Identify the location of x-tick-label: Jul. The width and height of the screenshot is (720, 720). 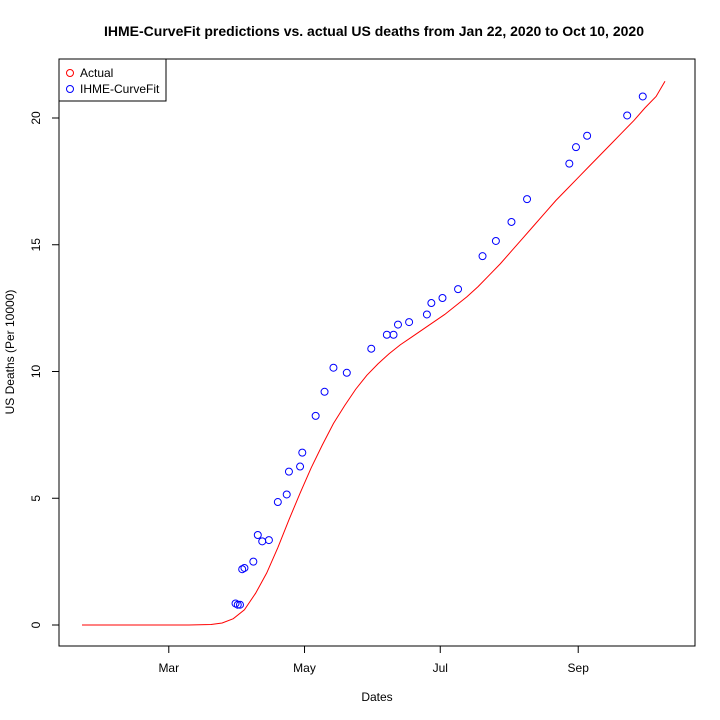
(440, 668).